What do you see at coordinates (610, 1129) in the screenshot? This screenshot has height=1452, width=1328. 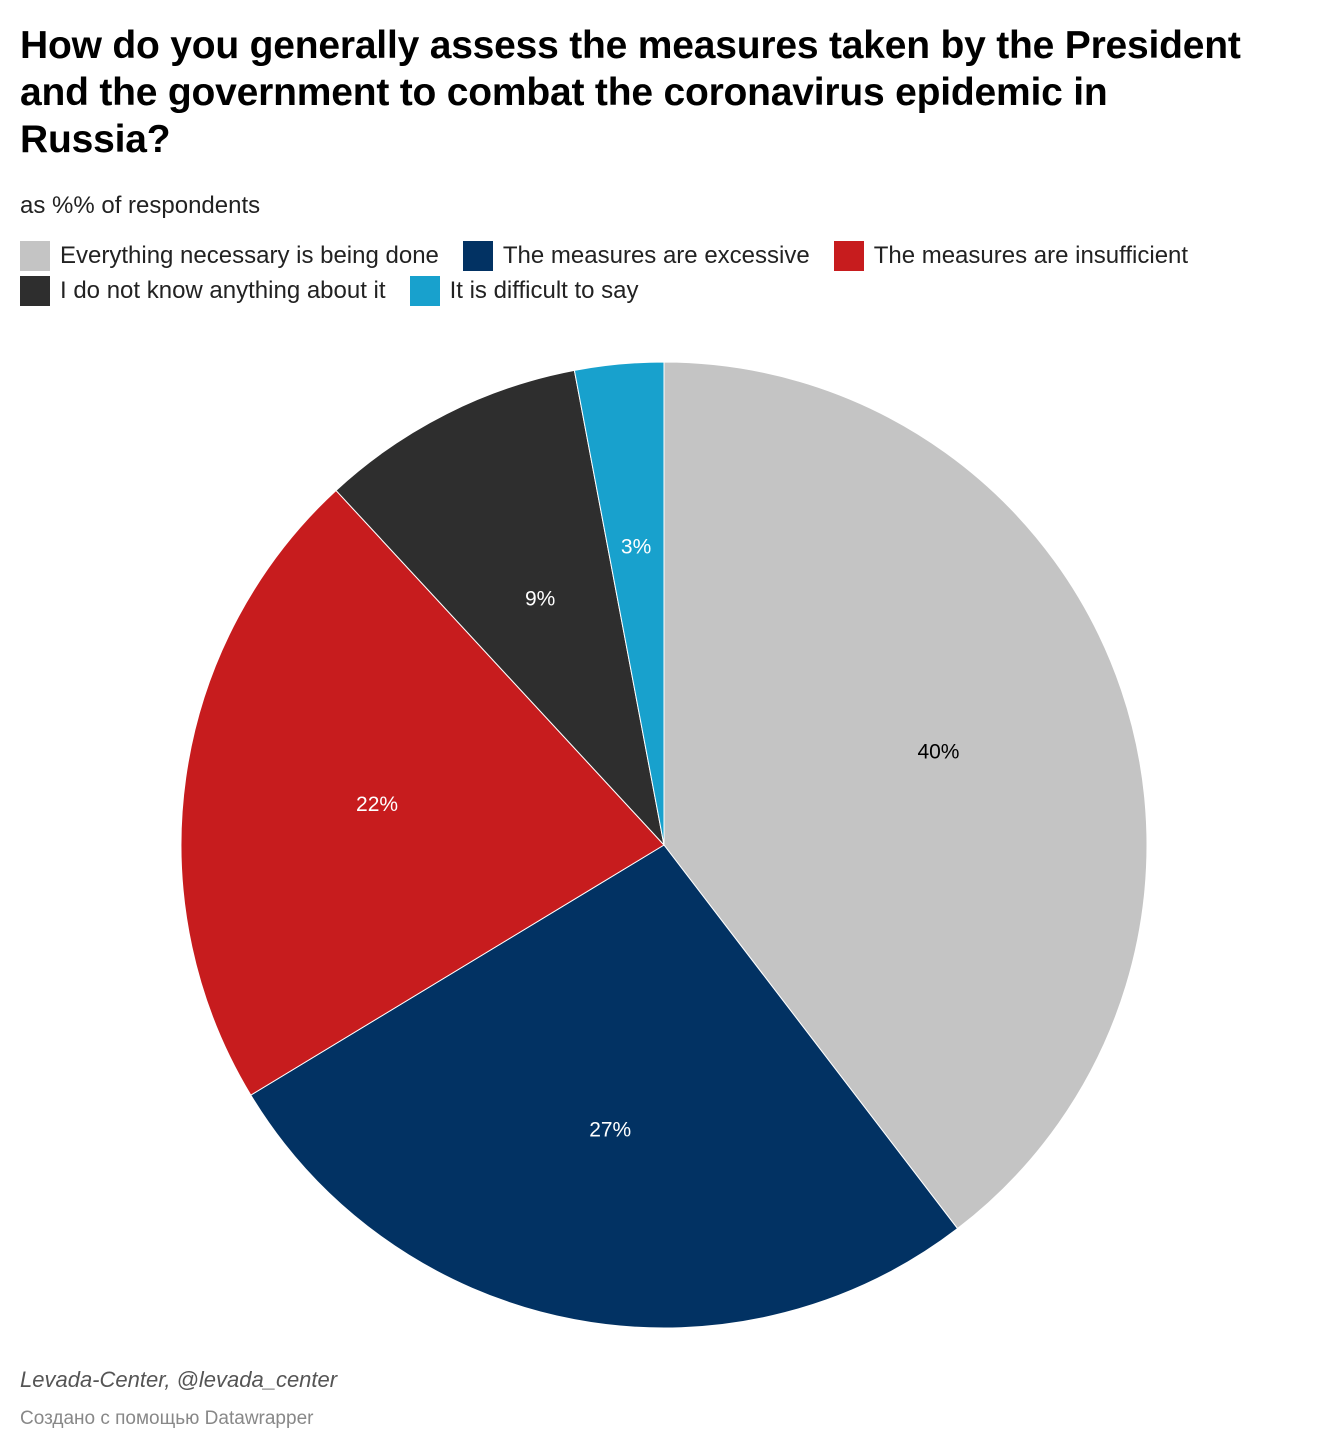 I see `data-label-excessive: 27%` at bounding box center [610, 1129].